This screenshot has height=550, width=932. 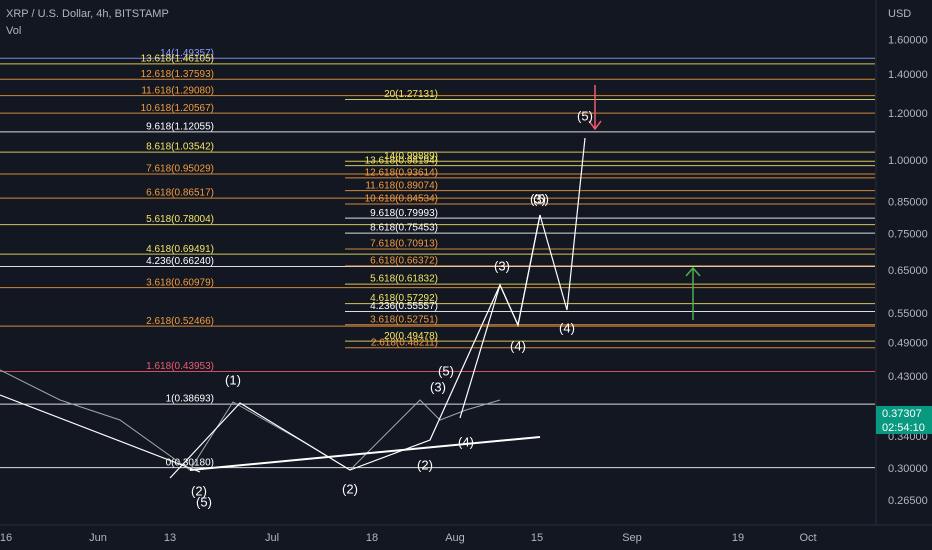 What do you see at coordinates (180, 193) in the screenshot?
I see `fib-label: 6.618(0.86517)` at bounding box center [180, 193].